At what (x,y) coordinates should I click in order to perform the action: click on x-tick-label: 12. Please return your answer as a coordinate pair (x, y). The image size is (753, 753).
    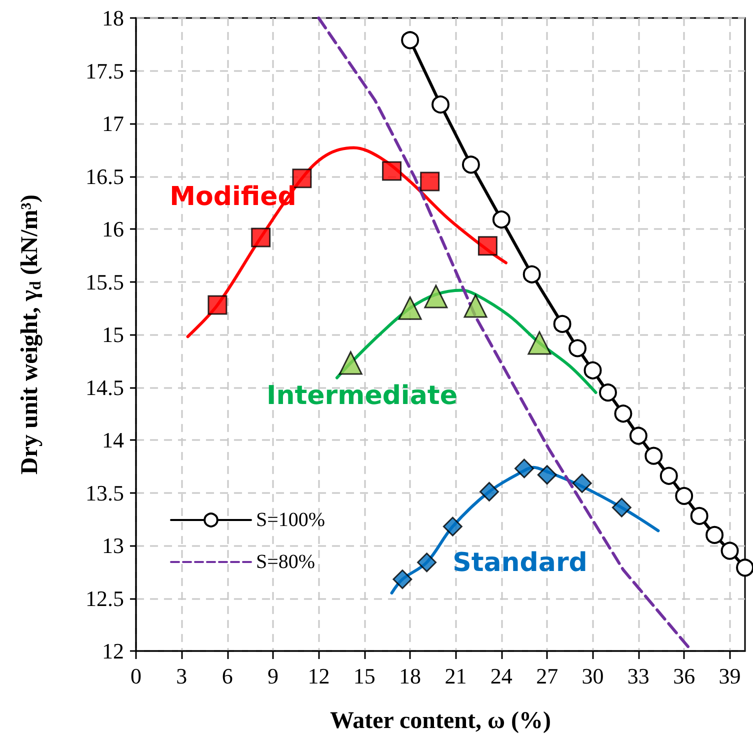
    Looking at the image, I should click on (319, 676).